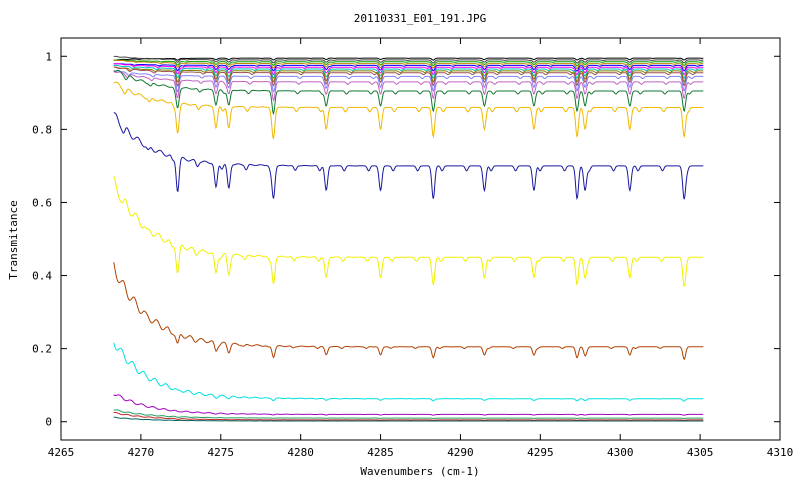 This screenshot has width=800, height=480. What do you see at coordinates (221, 452) in the screenshot?
I see `x-tick-label: 4275` at bounding box center [221, 452].